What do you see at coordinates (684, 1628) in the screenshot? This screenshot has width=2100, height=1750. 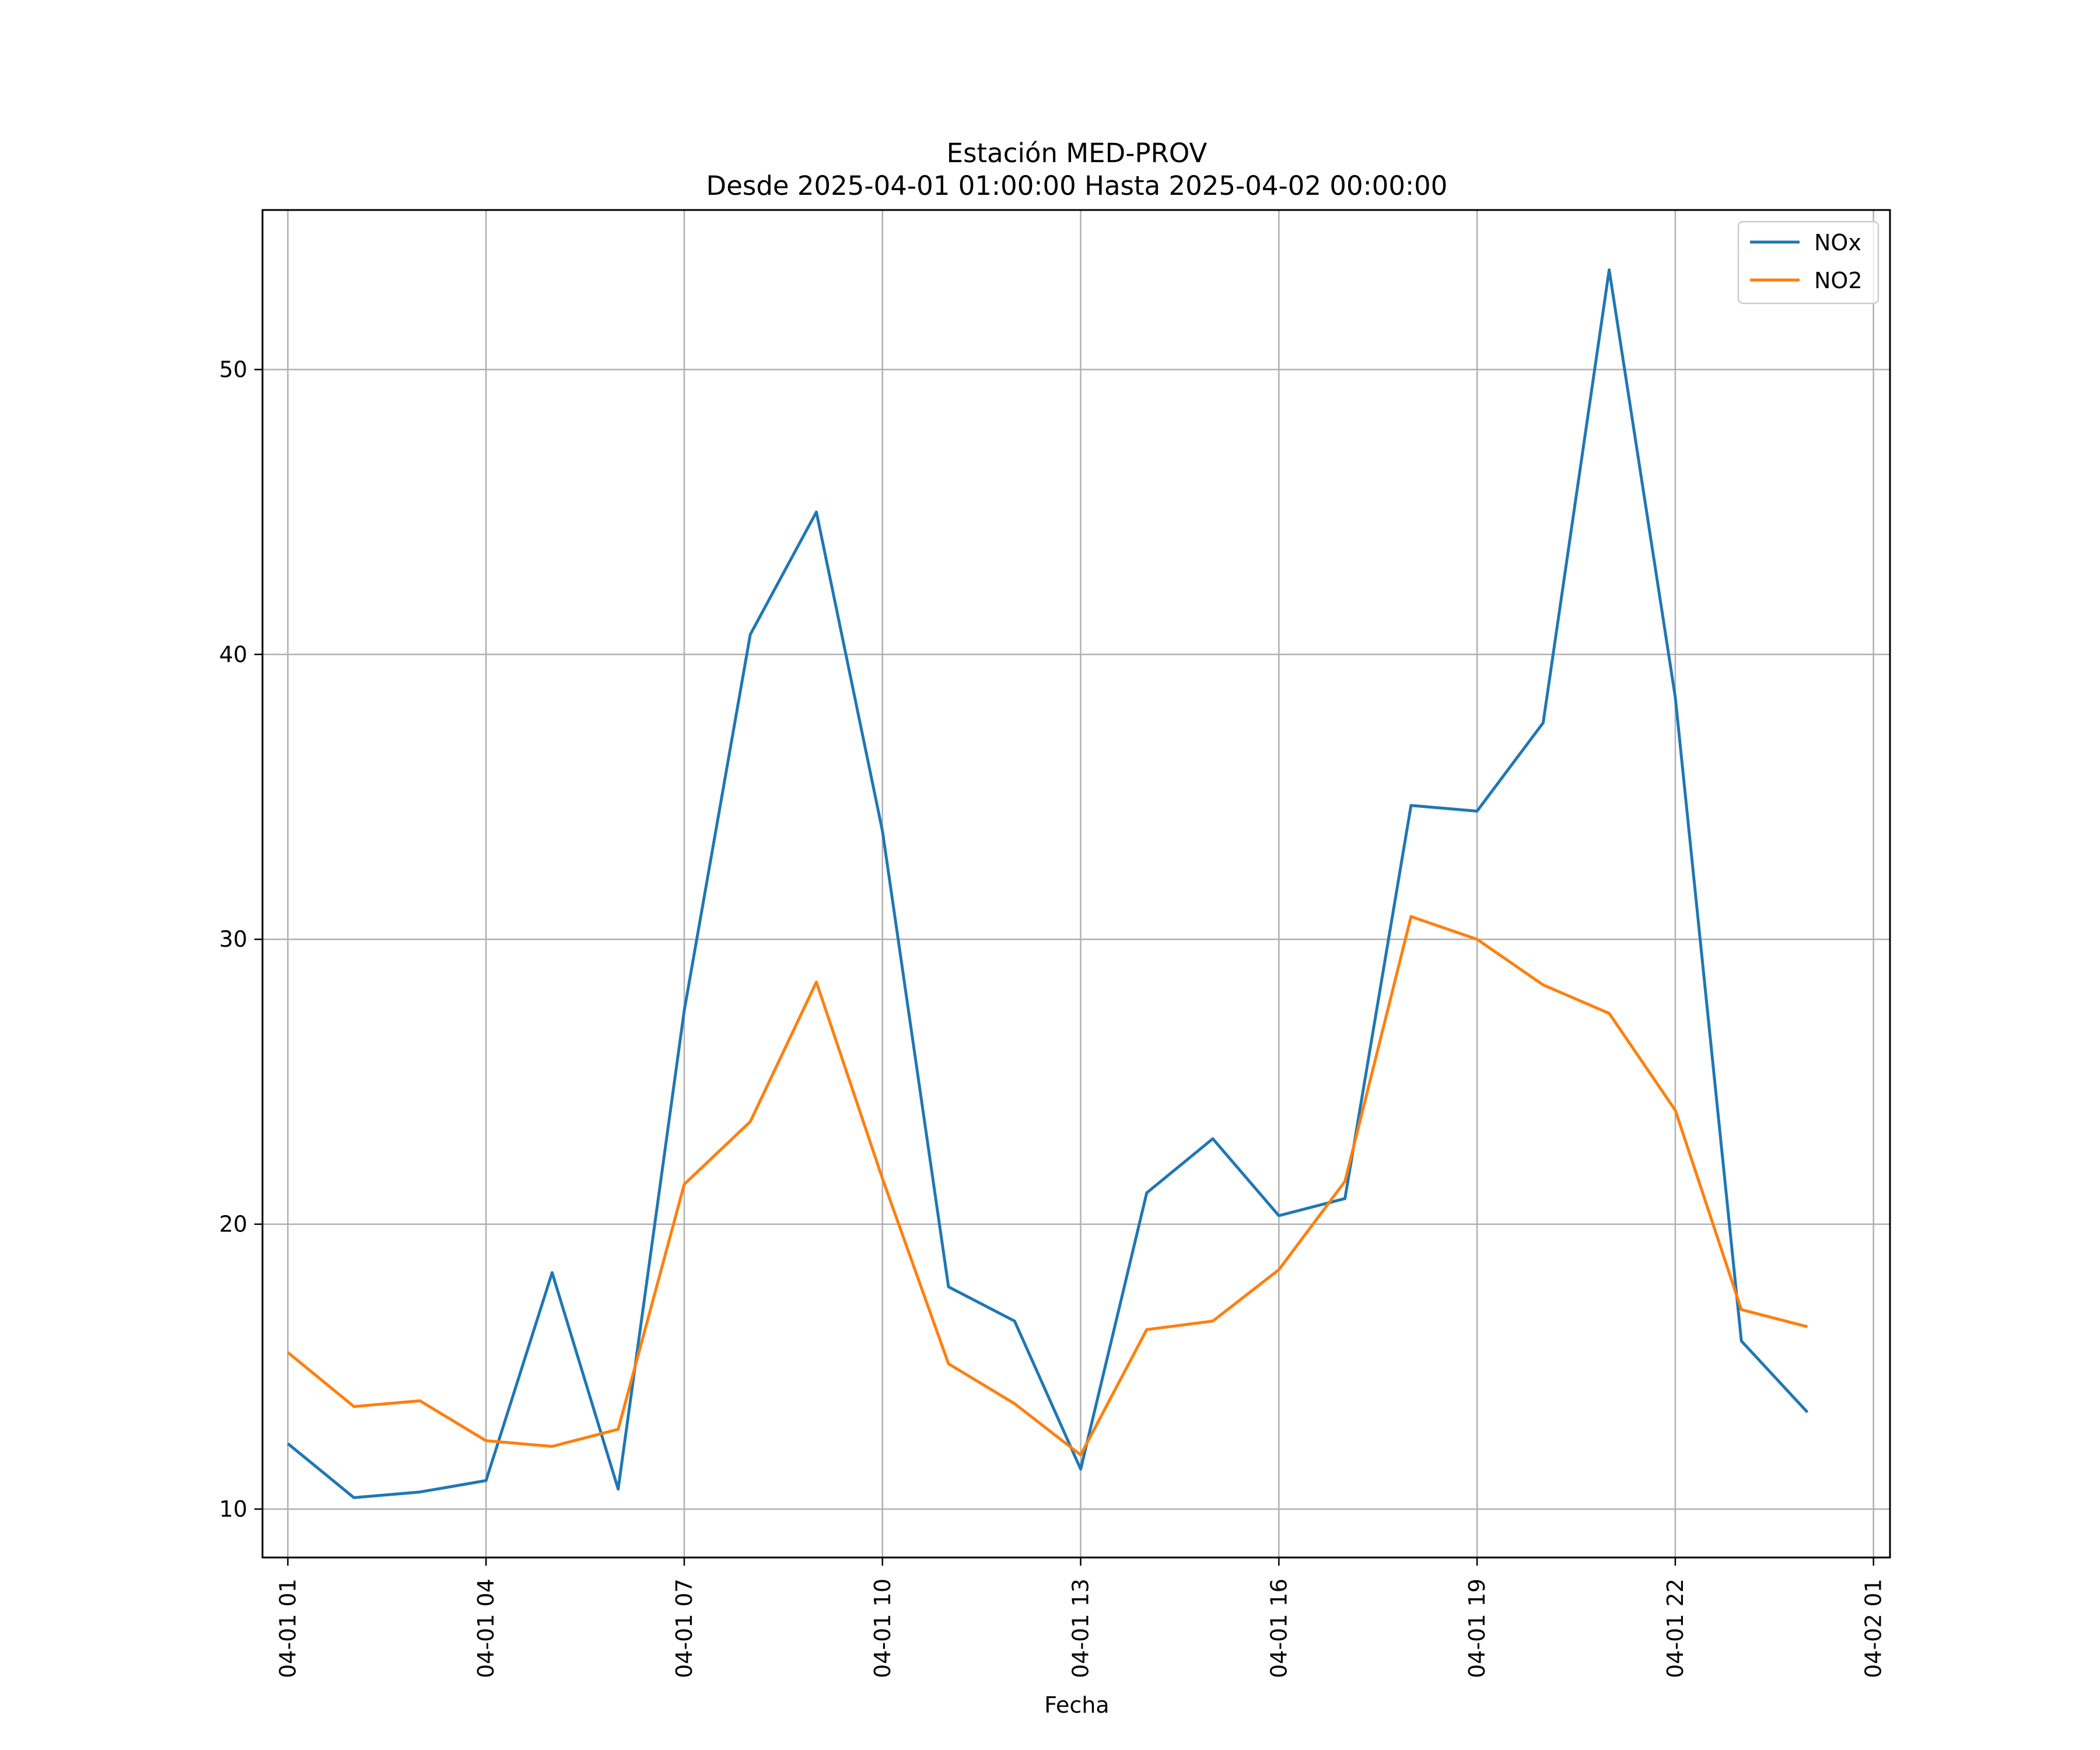 I see `x-tick-label: 04-01 07` at bounding box center [684, 1628].